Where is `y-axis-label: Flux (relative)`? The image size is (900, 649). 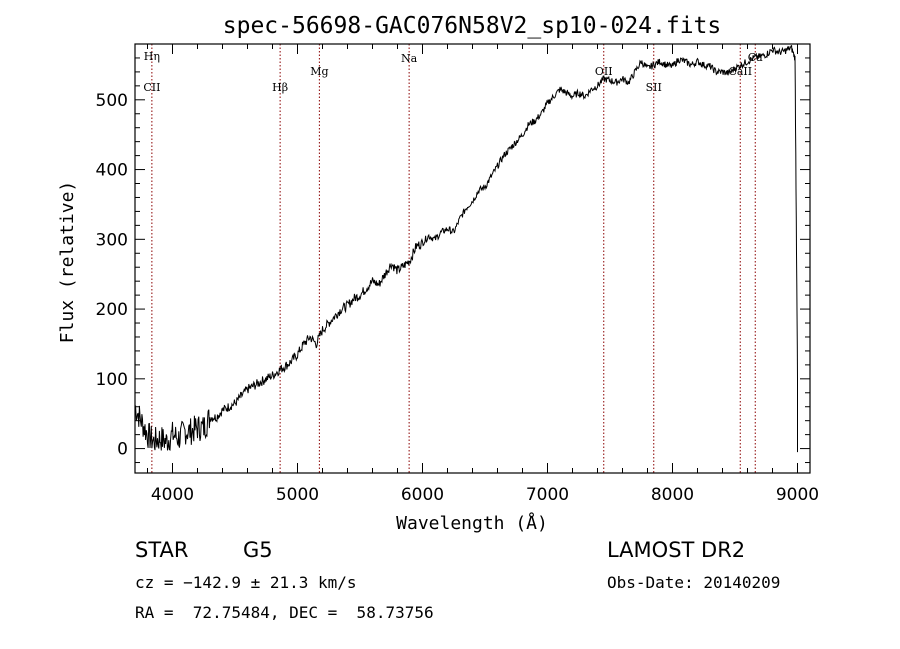 y-axis-label: Flux (relative) is located at coordinates (67, 262).